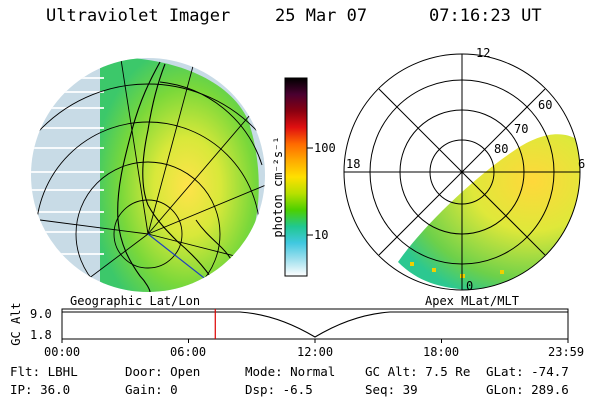  I want to click on status-glon: GLon: 289.6, so click(527, 389).